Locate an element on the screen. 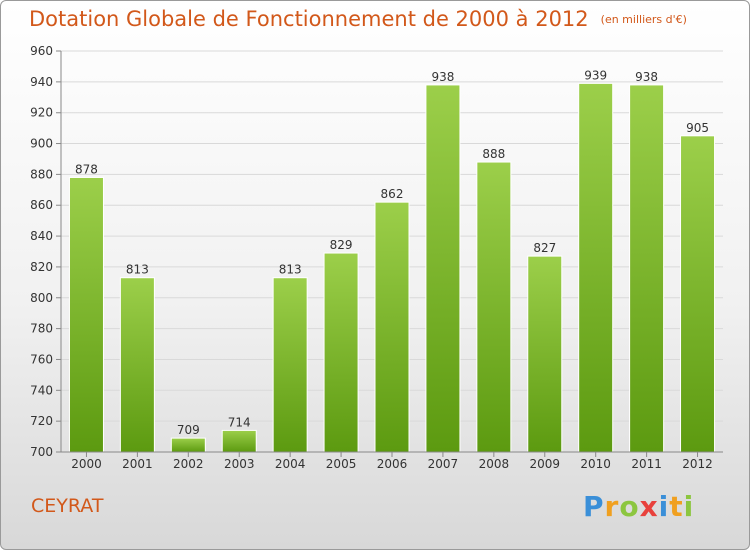  x-tick-label-2008: 2008 is located at coordinates (494, 464).